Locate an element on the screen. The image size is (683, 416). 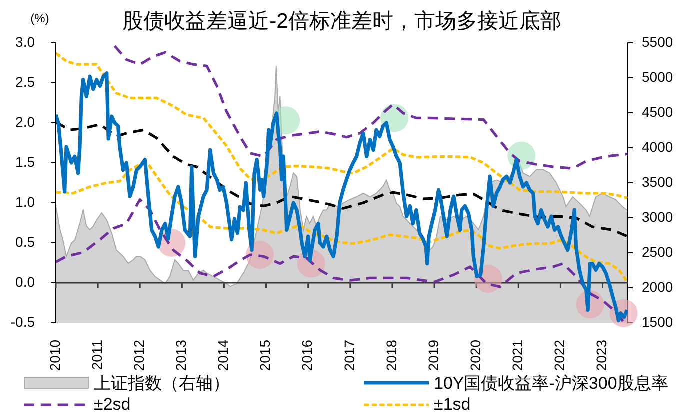
y-tick-label: 1.5 is located at coordinates (26, 162).